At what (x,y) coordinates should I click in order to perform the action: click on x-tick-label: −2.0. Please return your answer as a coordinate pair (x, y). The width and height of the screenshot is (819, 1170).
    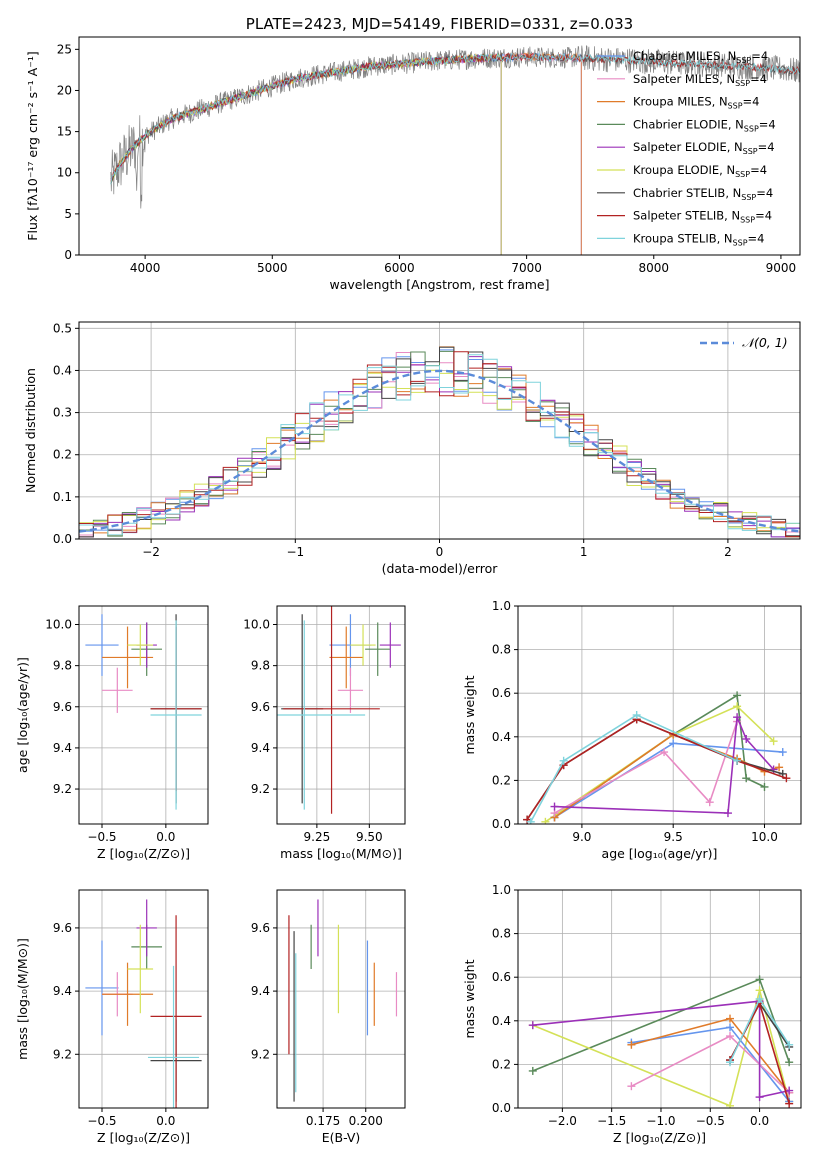
    Looking at the image, I should click on (562, 1121).